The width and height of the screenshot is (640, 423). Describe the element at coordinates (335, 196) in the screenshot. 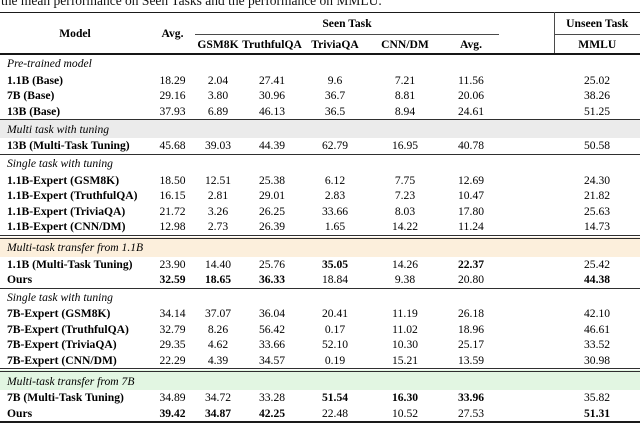

I see `value-cell: 2.83` at that location.